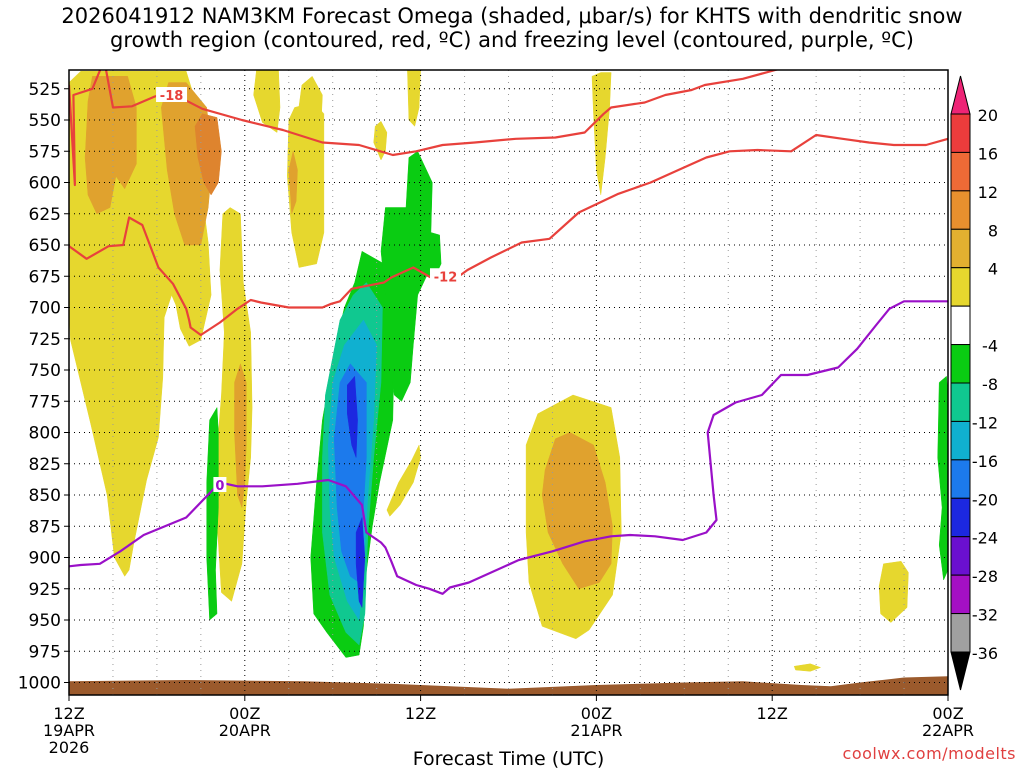 The width and height of the screenshot is (1024, 768). What do you see at coordinates (212, 513) in the screenshot?
I see `omega-region-green` at bounding box center [212, 513].